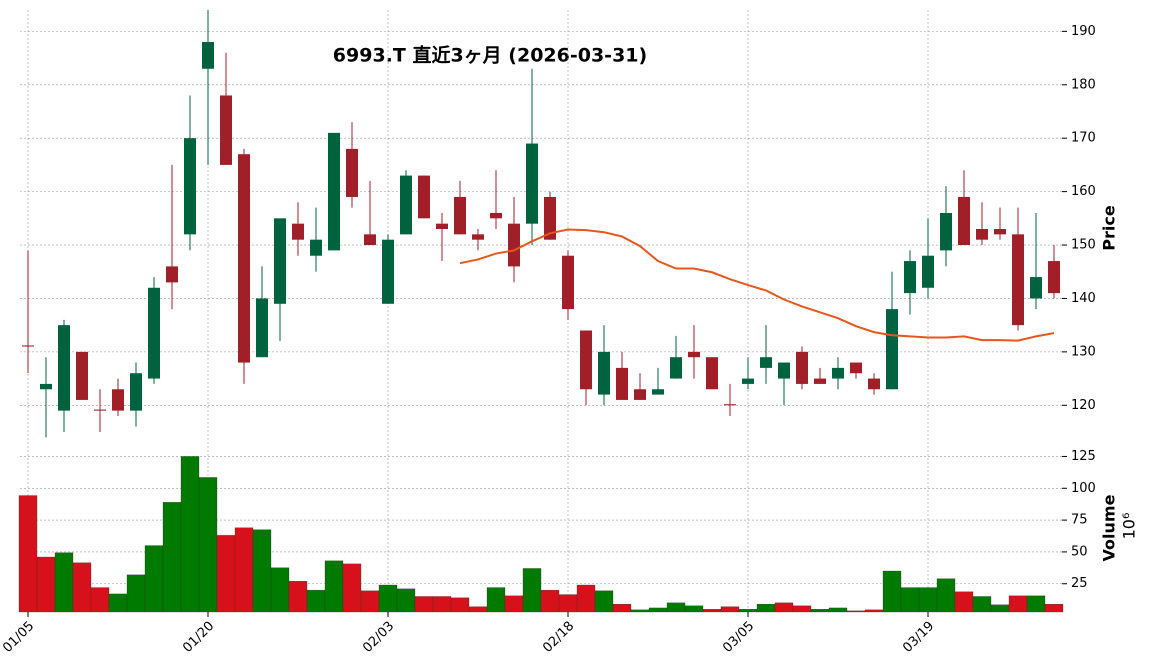 The image size is (1152, 670). I want to click on y-axis-label: Price, so click(1109, 228).